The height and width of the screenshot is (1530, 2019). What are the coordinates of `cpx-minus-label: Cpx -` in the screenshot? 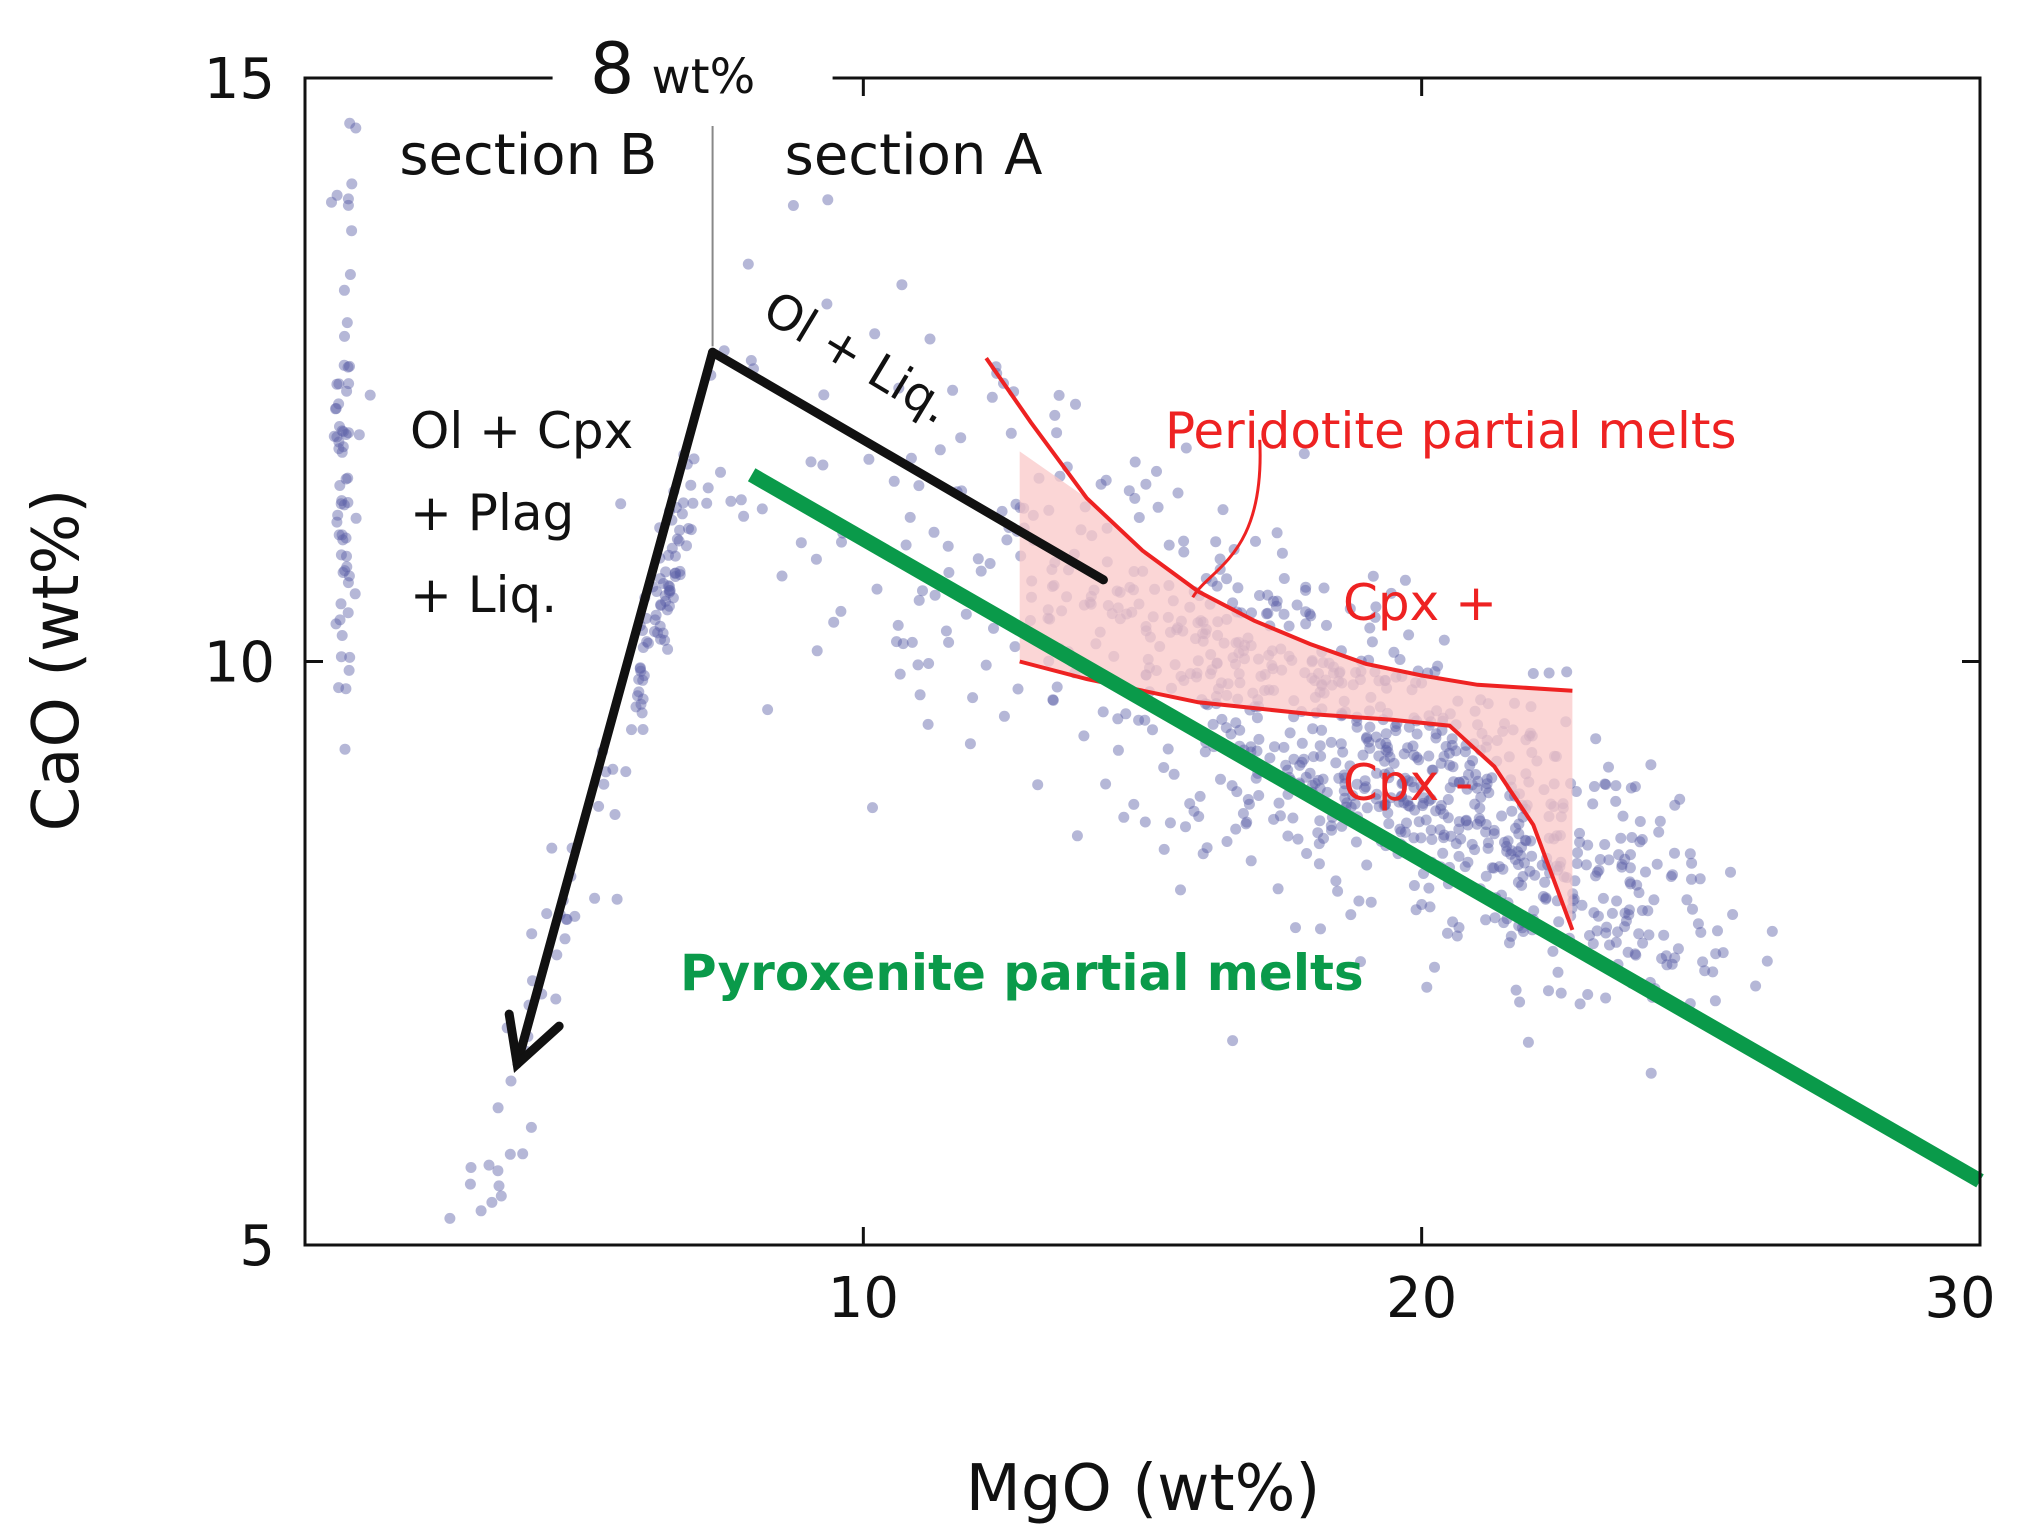 It's located at (1408, 783).